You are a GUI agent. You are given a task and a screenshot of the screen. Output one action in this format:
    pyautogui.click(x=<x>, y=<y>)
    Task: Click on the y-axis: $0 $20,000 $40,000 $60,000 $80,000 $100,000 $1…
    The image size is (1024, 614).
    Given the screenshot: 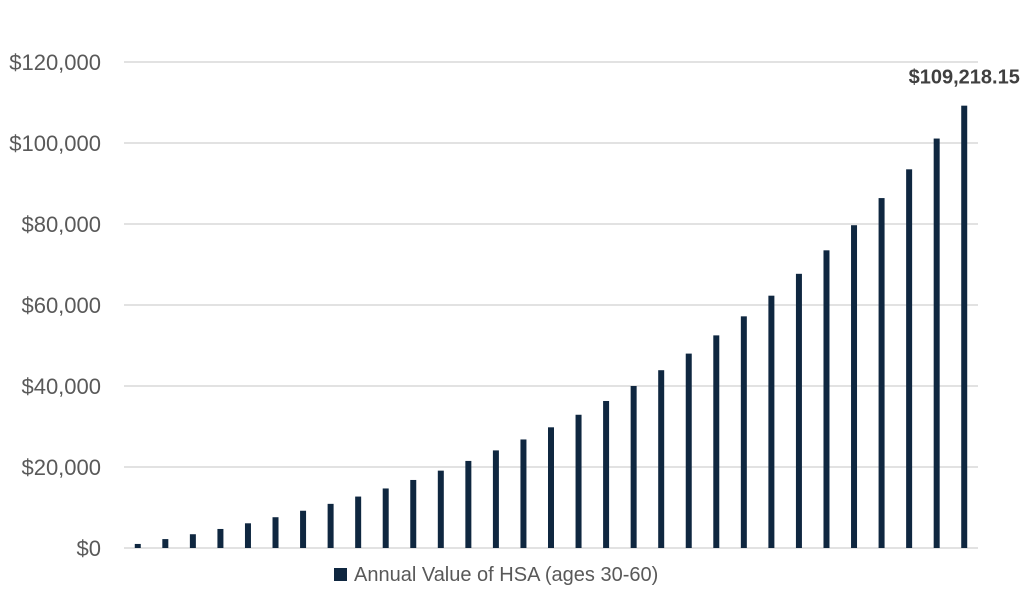 What is the action you would take?
    pyautogui.click(x=55, y=305)
    